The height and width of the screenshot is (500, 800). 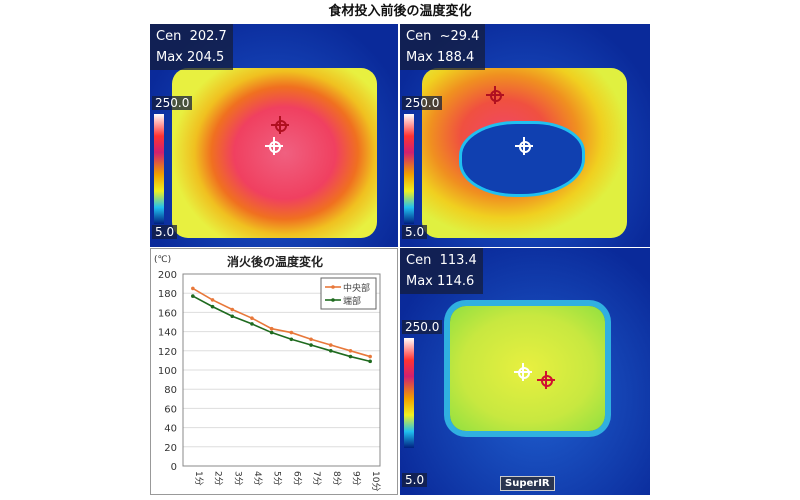 I want to click on x-tick-label: 2分, so click(x=218, y=478).